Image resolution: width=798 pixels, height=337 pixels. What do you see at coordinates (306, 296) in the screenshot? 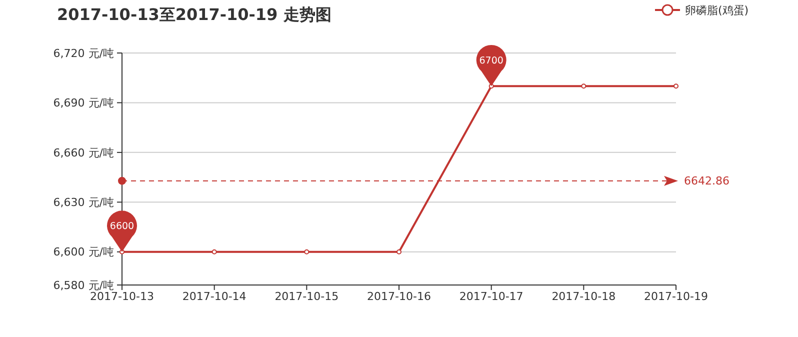
I see `x-tick-label: 2017-10-15` at bounding box center [306, 296].